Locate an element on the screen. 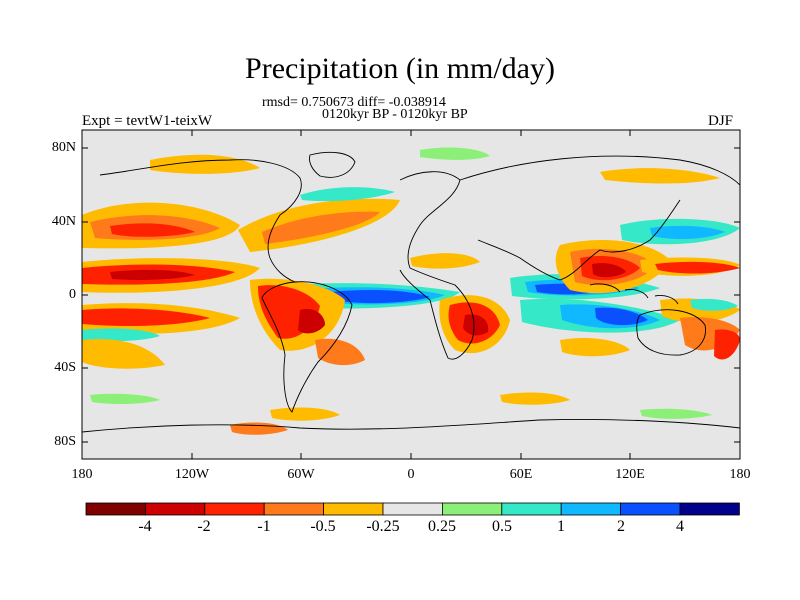 The image size is (800, 600). greenland-coastline is located at coordinates (332, 164).